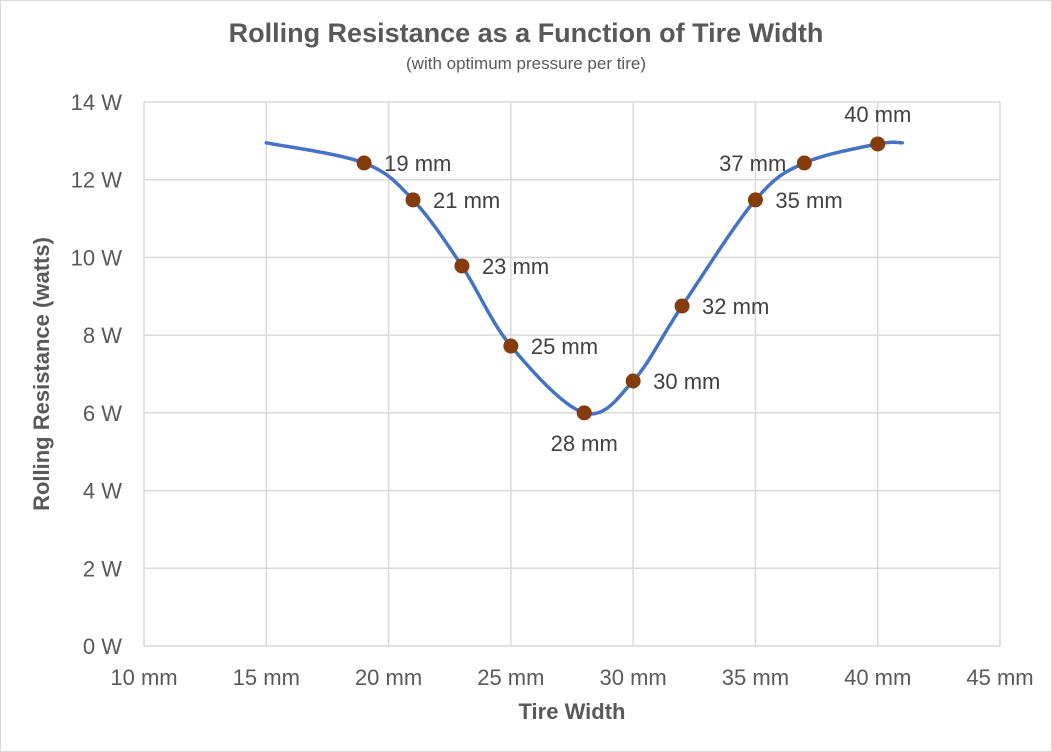 Image resolution: width=1052 pixels, height=752 pixels. I want to click on y-tick-label: 14 W, so click(97, 102).